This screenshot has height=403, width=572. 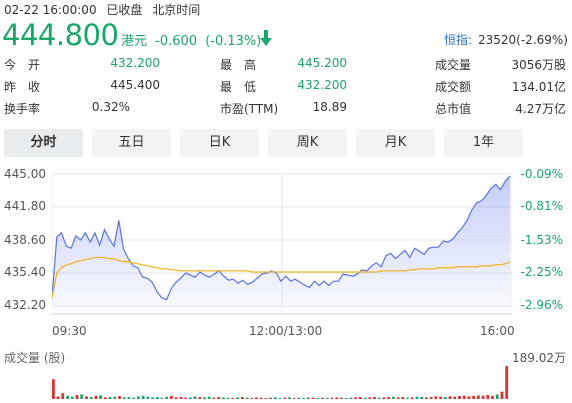 I want to click on hsi-index: 恒指: 23520(-2.69%), so click(x=506, y=39).